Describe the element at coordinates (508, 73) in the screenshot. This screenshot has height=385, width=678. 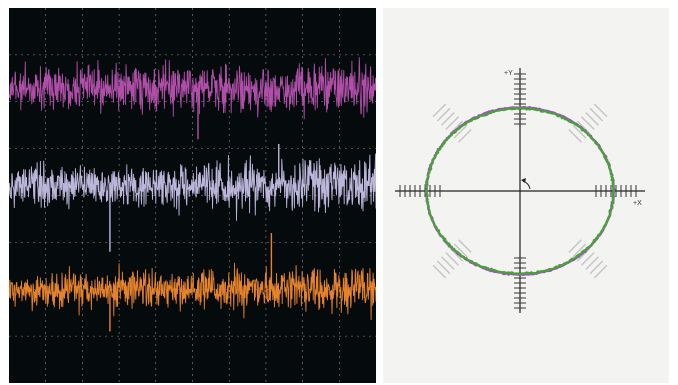
I see `y-axis-label: +Y` at that location.